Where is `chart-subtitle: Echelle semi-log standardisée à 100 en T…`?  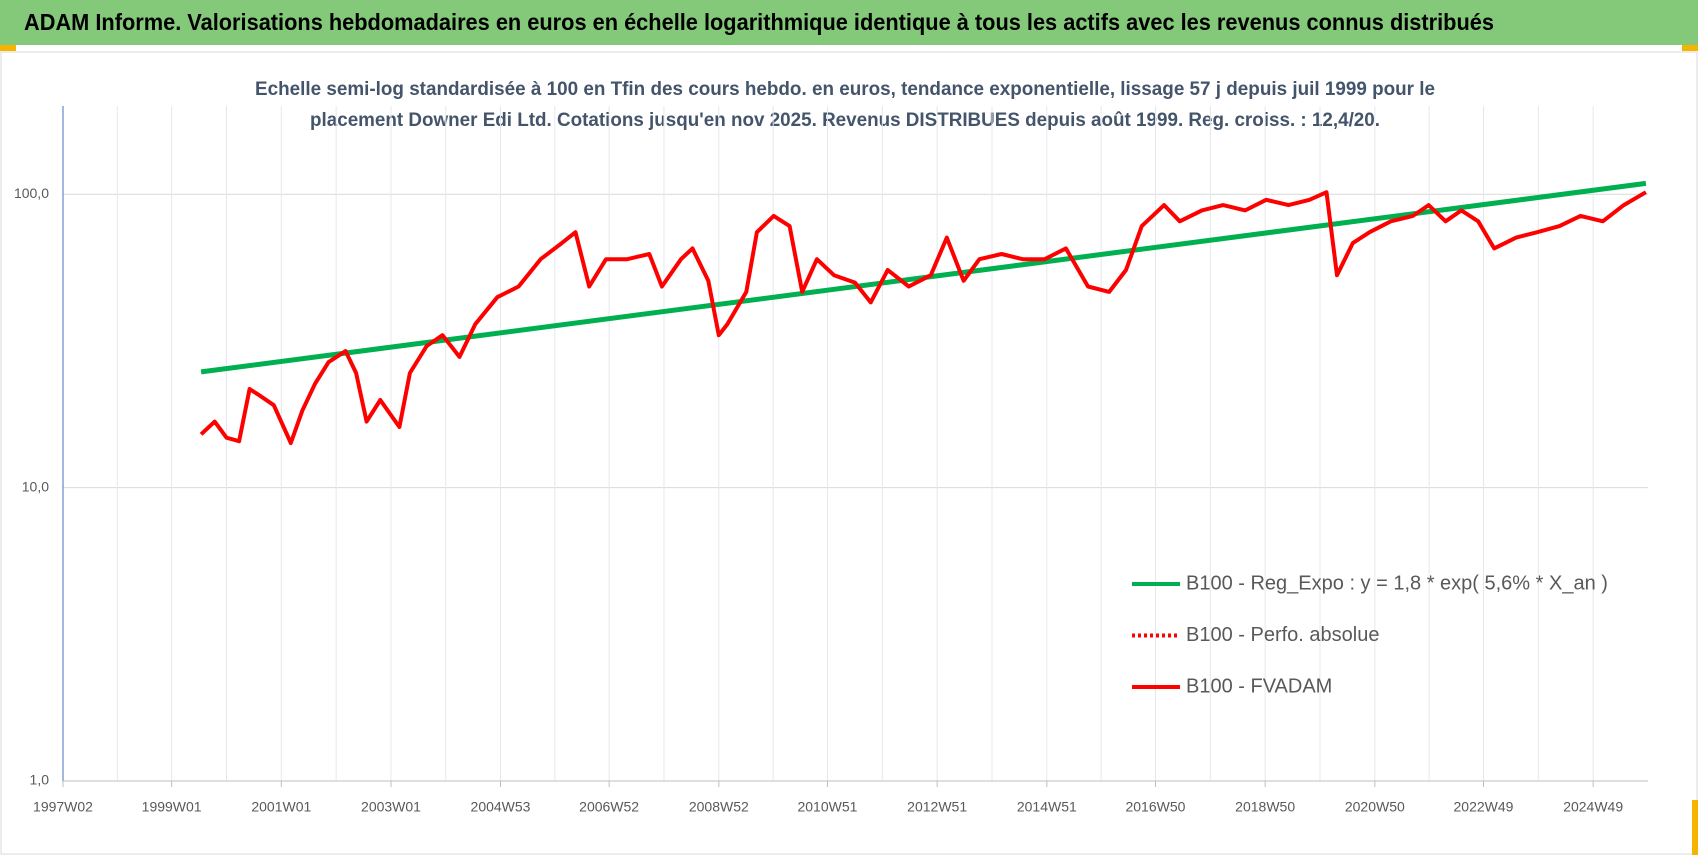 chart-subtitle: Echelle semi-log standardisée à 100 en T… is located at coordinates (845, 89).